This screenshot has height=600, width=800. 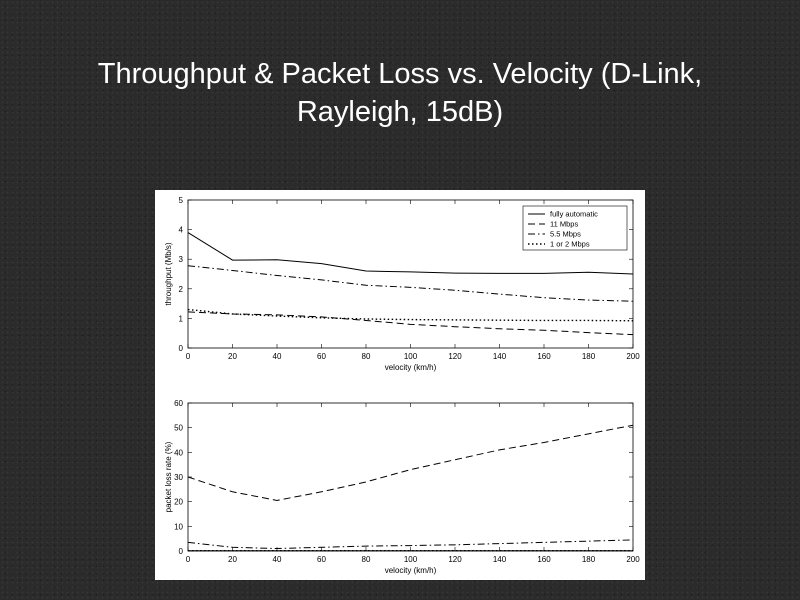 What do you see at coordinates (232, 559) in the screenshot?
I see `packet-loss-x-tick-label: 20` at bounding box center [232, 559].